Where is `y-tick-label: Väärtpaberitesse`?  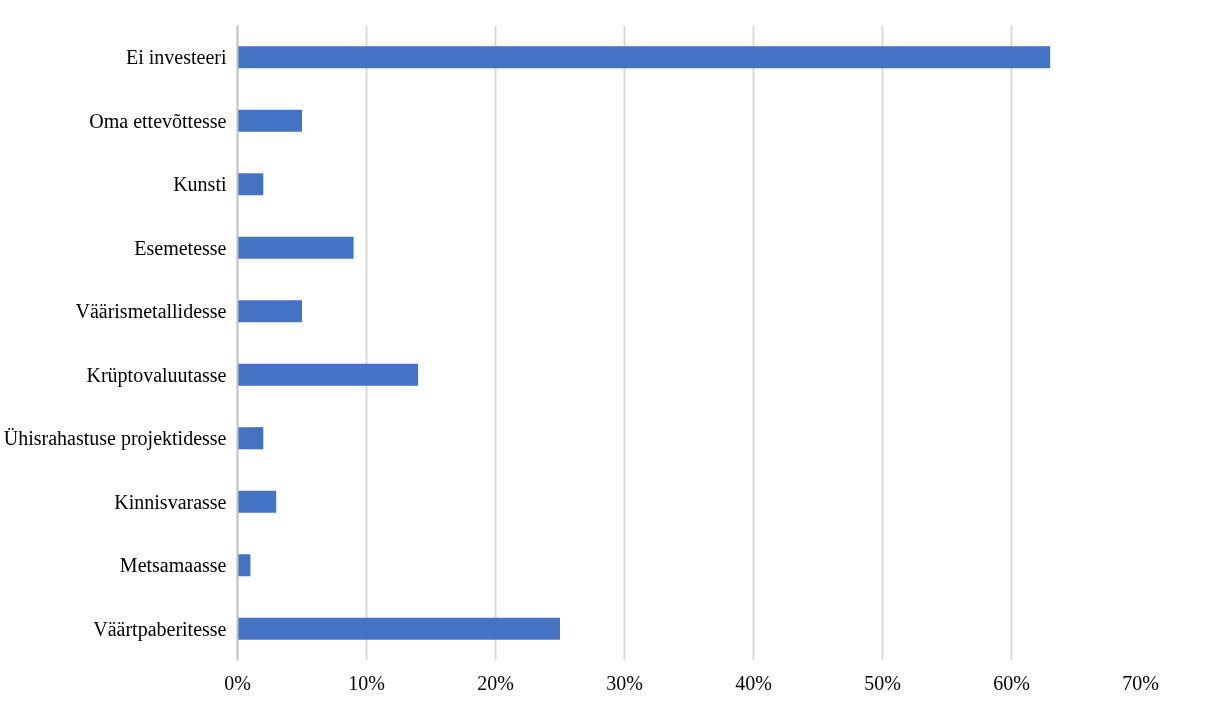
y-tick-label: Väärtpaberitesse is located at coordinates (160, 629).